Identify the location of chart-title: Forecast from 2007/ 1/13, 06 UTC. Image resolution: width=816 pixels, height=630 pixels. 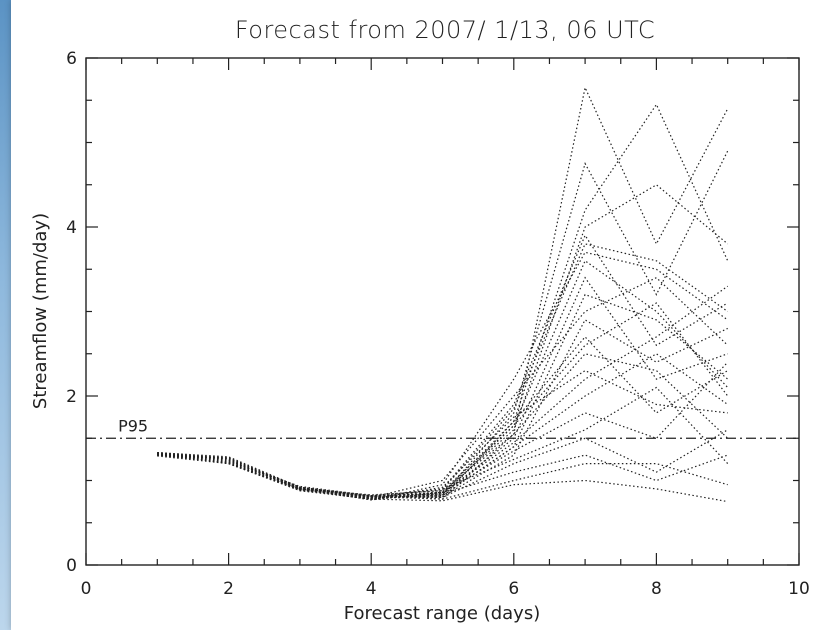
(445, 30).